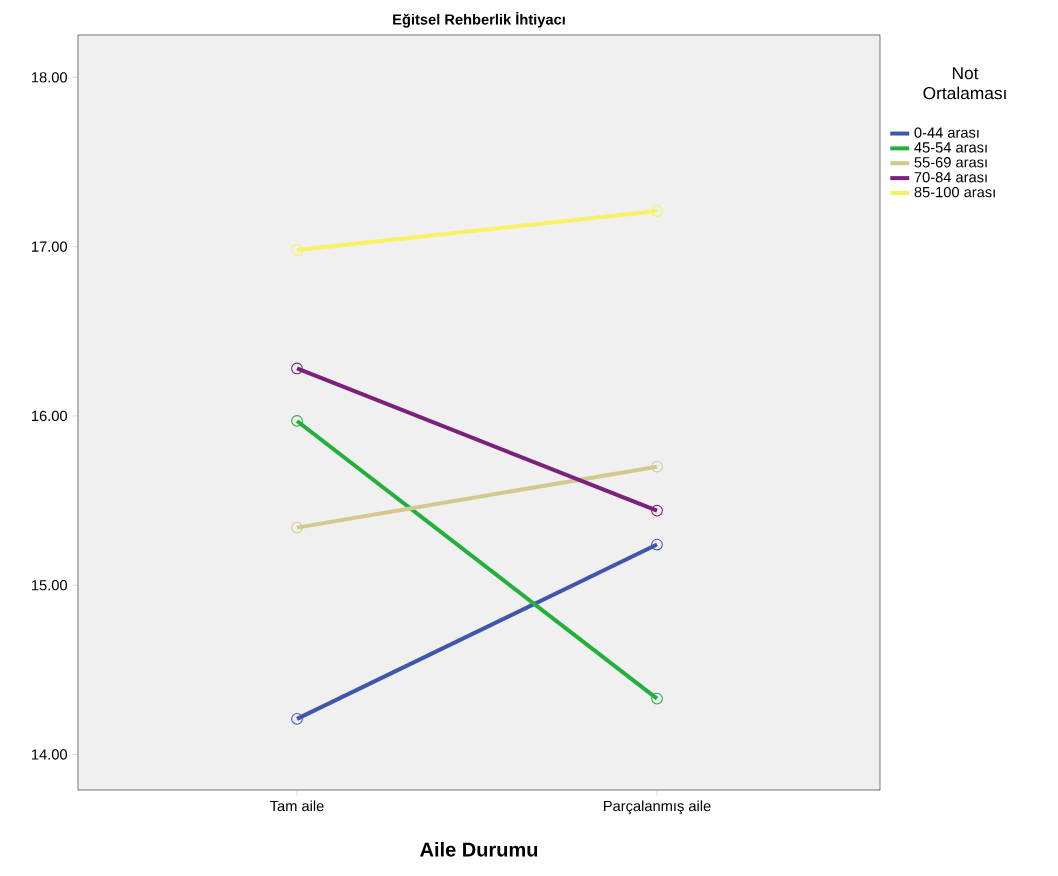 The height and width of the screenshot is (876, 1058). I want to click on legend-label: 55-69 arası, so click(950, 162).